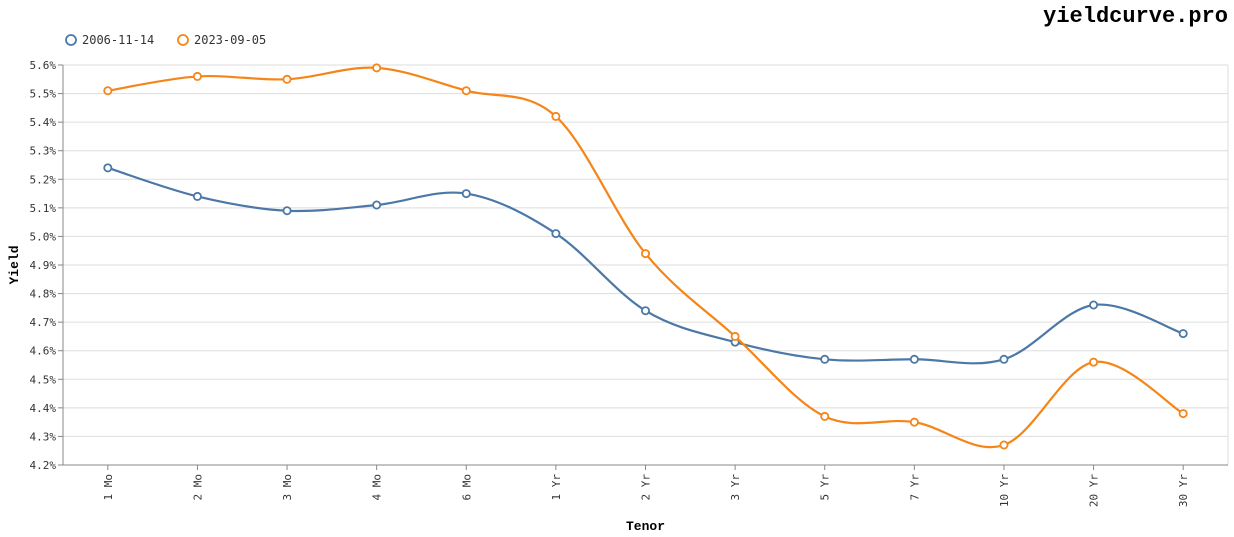  What do you see at coordinates (108, 487) in the screenshot?
I see `x-tick-label: 1 Mo` at bounding box center [108, 487].